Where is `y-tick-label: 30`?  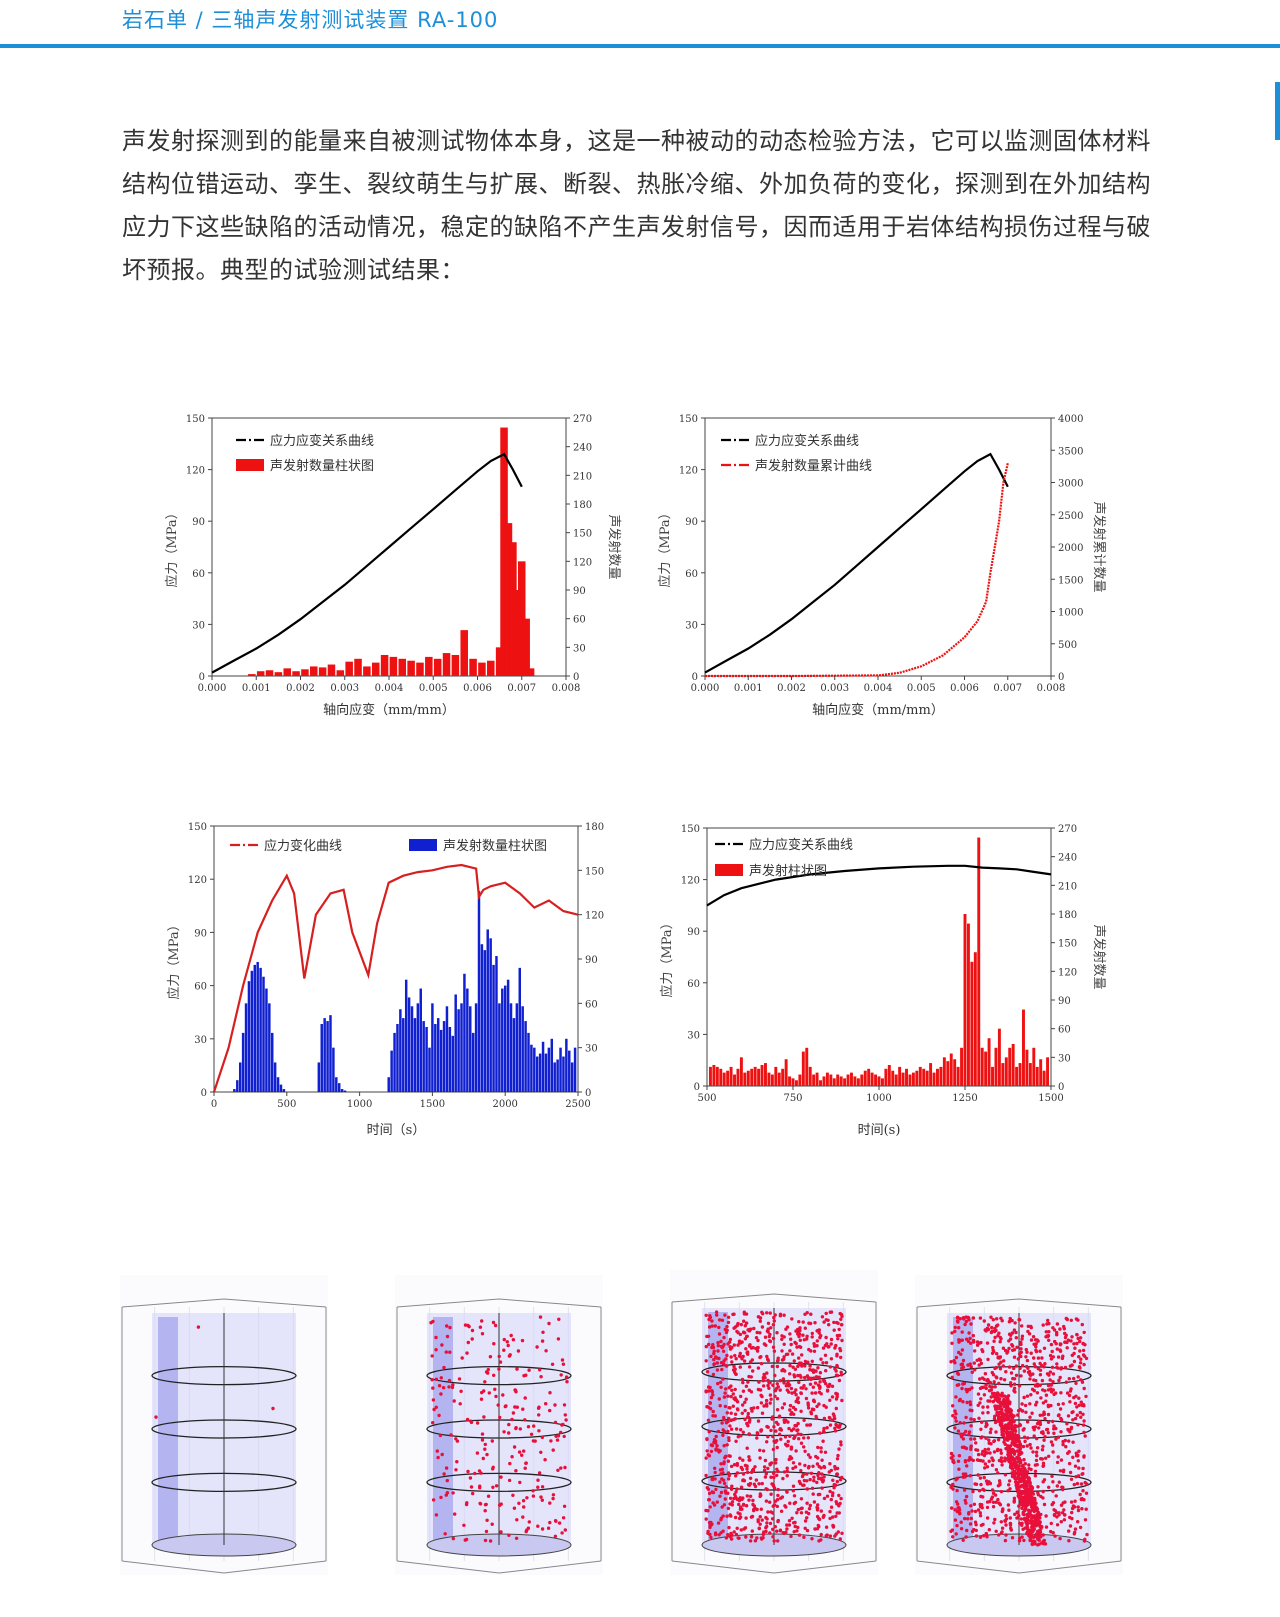 y-tick-label: 30 is located at coordinates (693, 1035).